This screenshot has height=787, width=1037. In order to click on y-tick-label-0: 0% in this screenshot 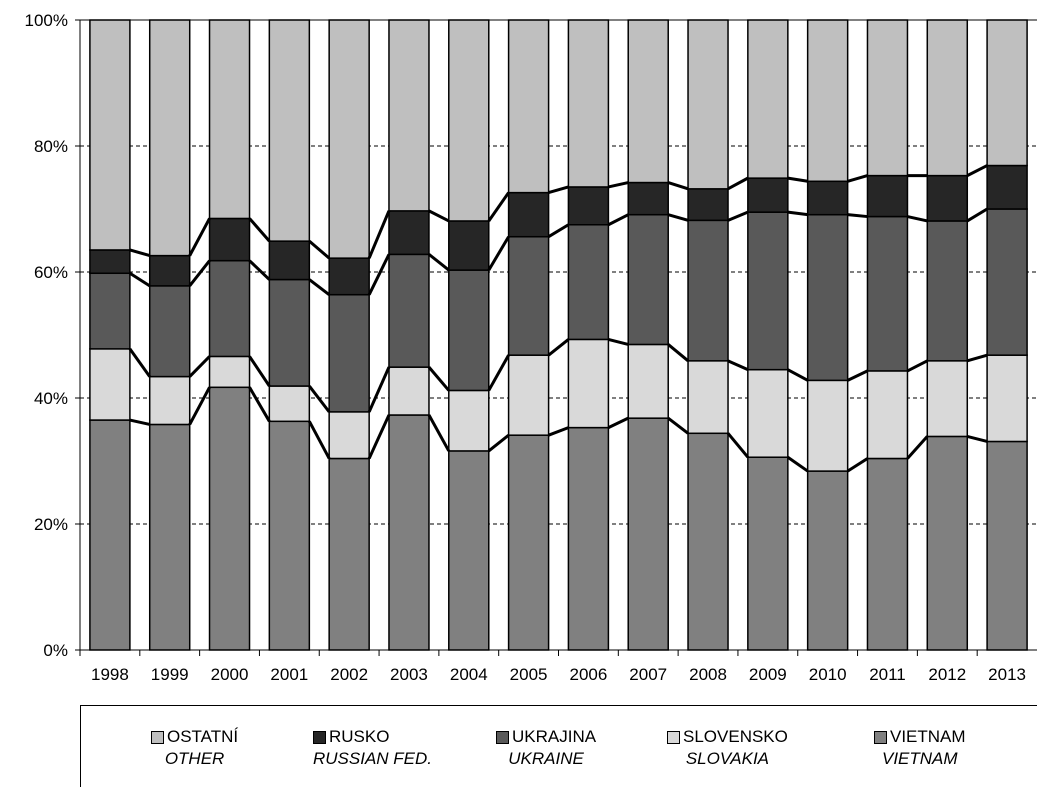, I will do `click(55, 650)`.